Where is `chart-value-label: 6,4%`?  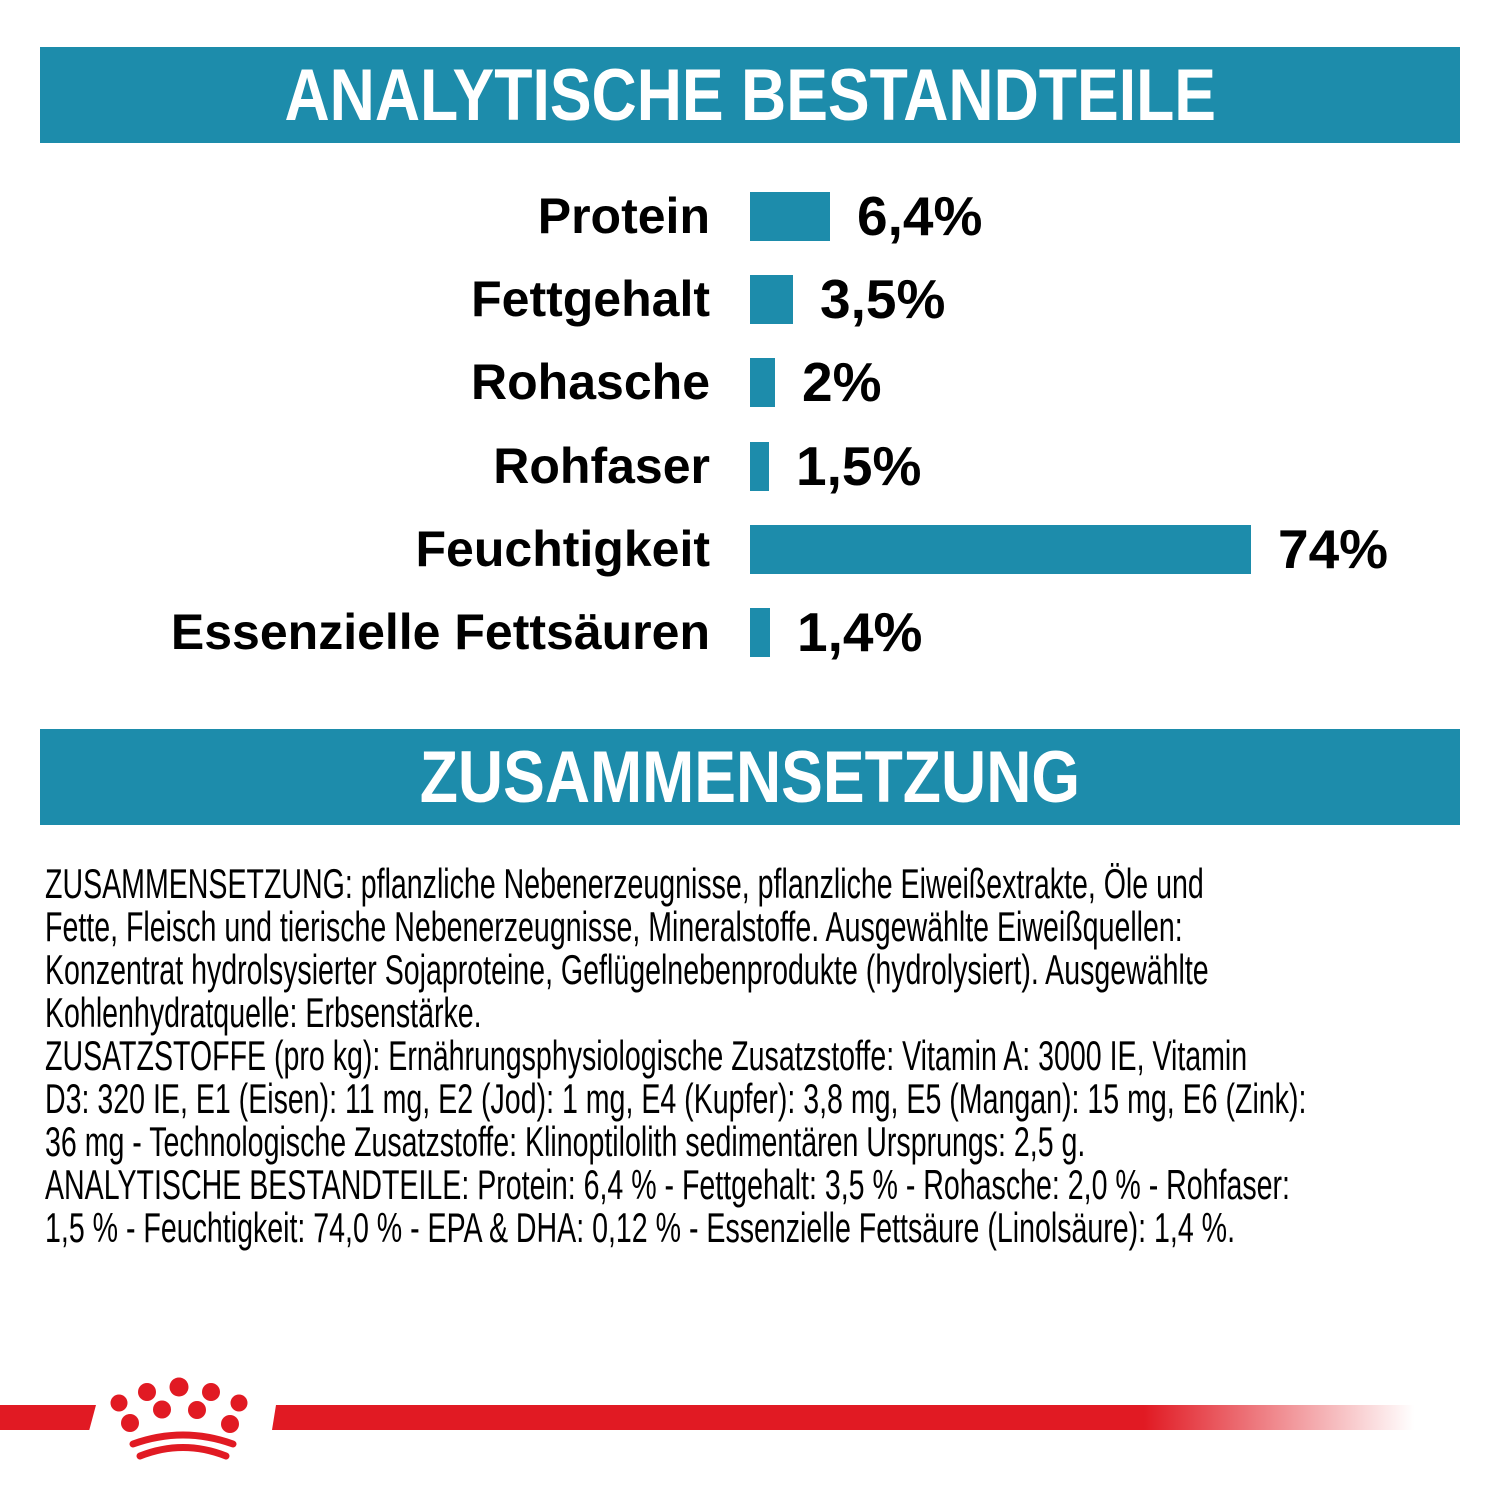
chart-value-label: 6,4% is located at coordinates (920, 216).